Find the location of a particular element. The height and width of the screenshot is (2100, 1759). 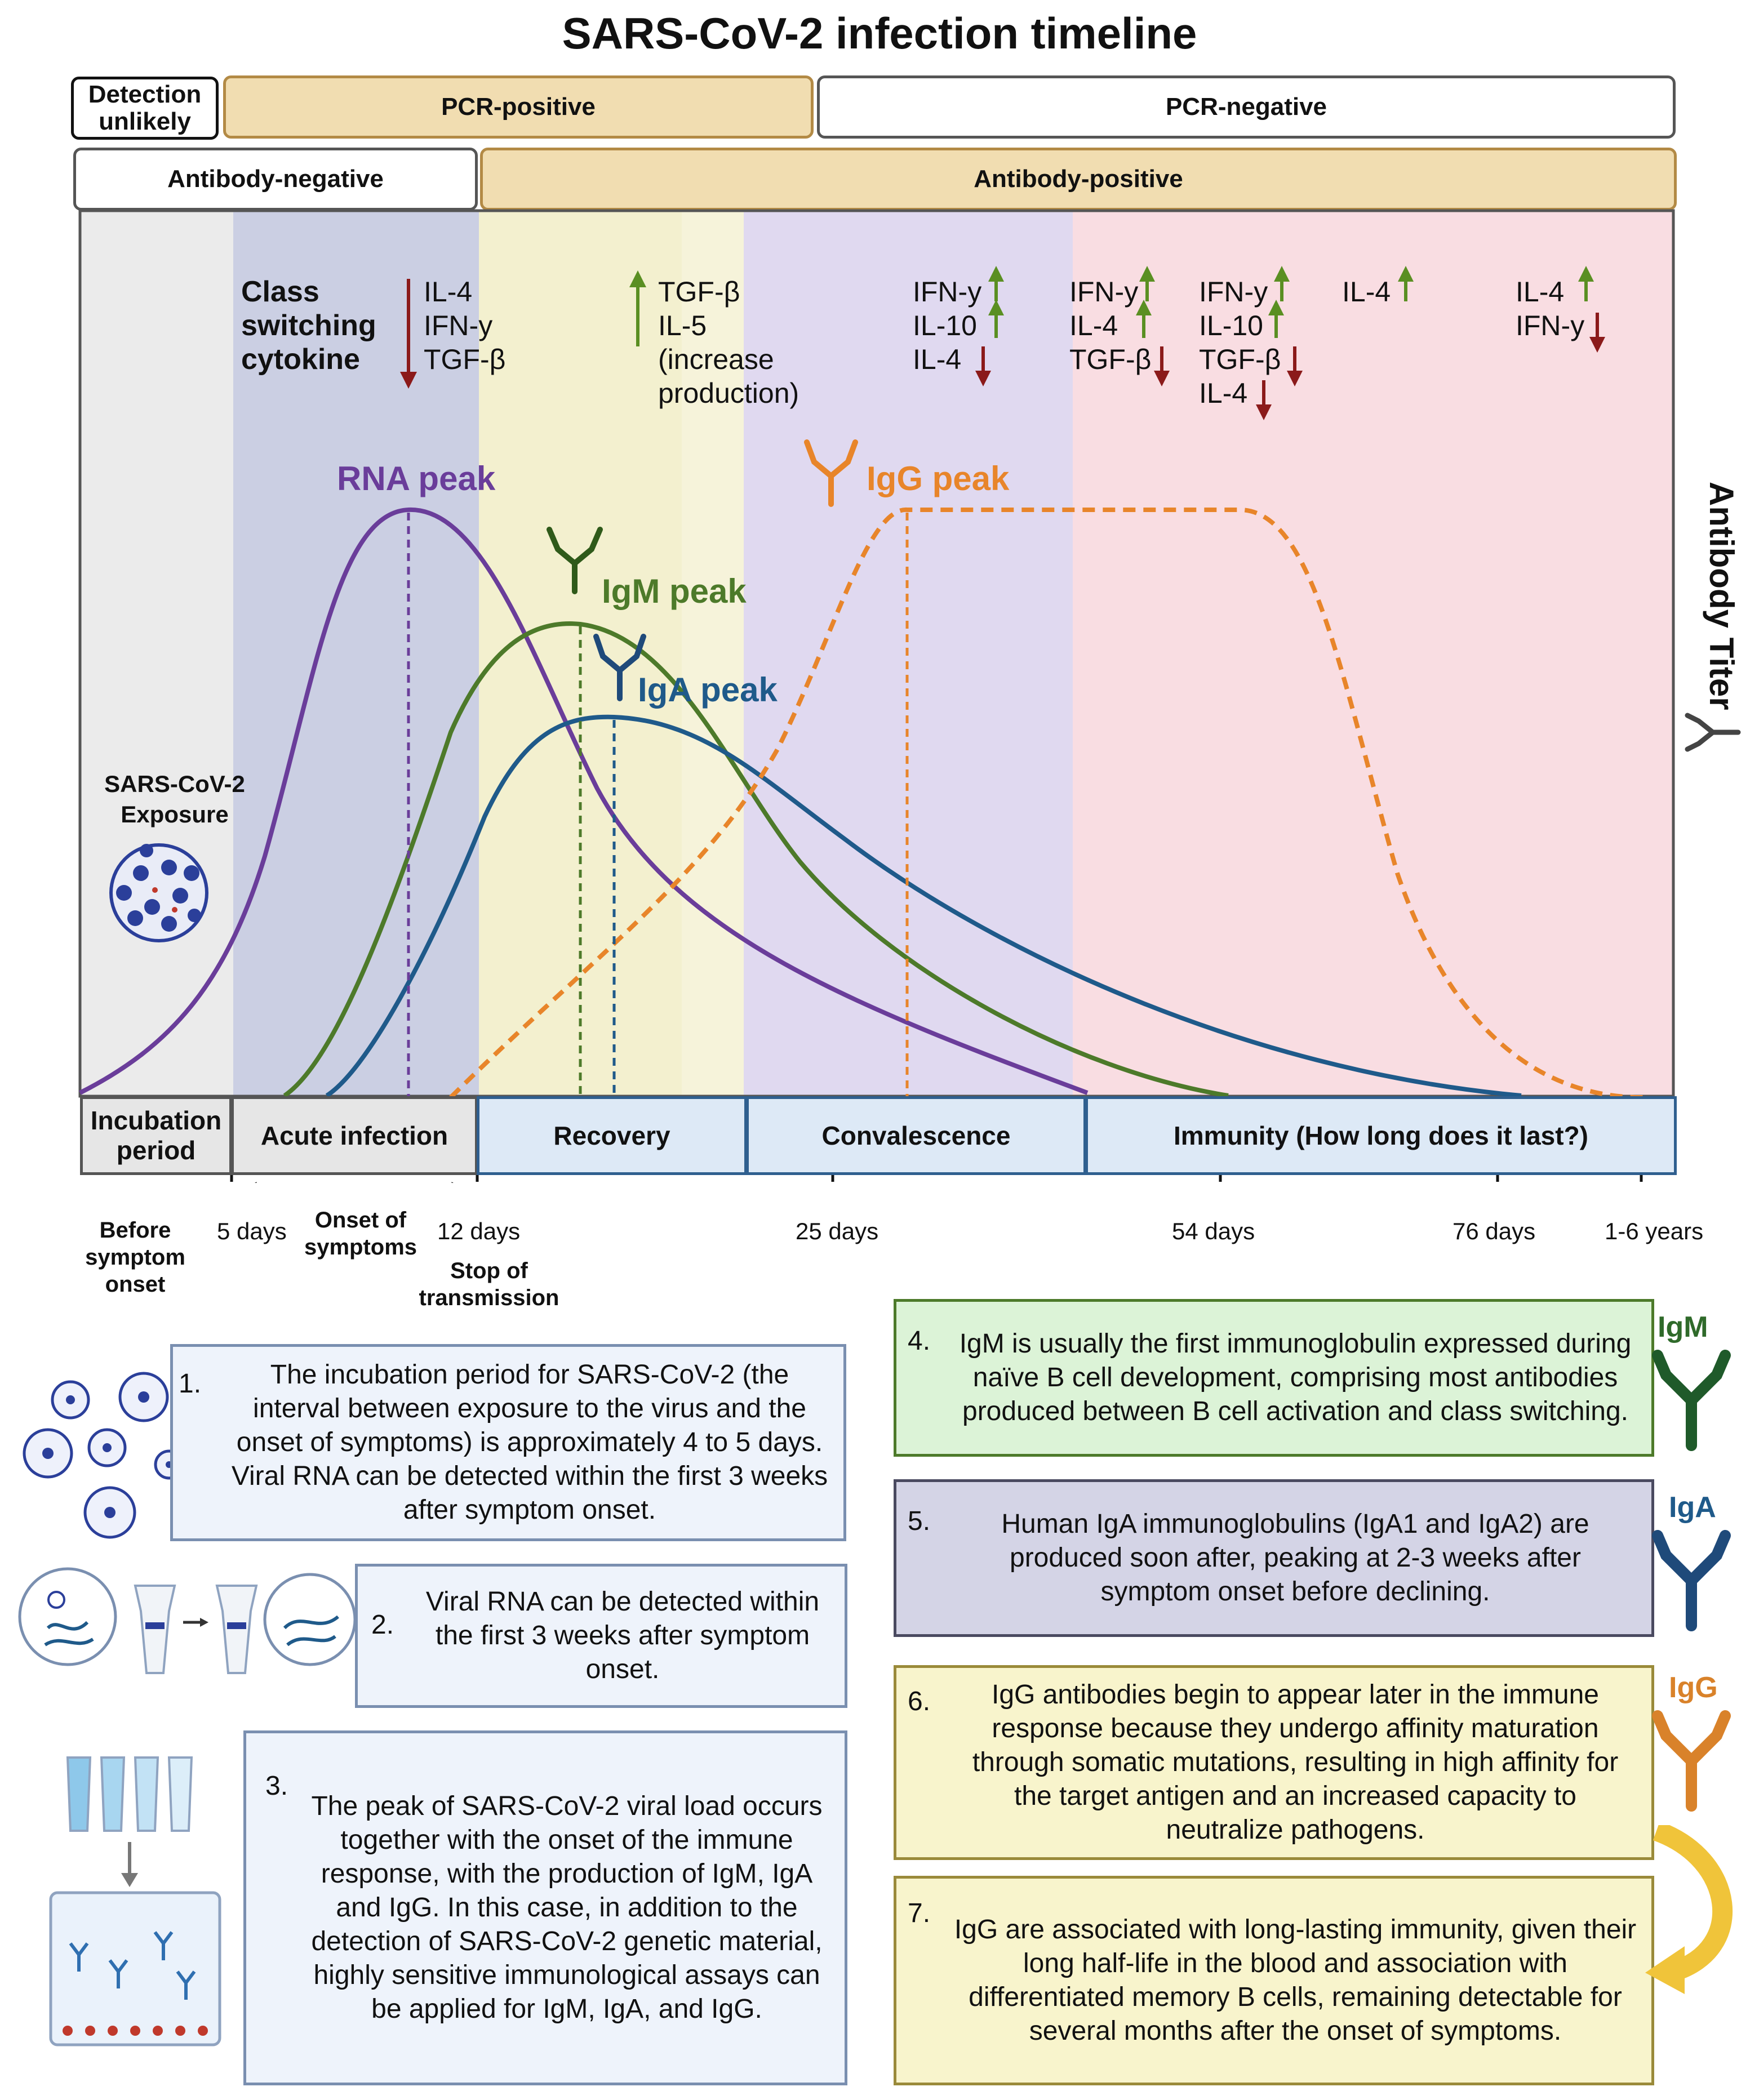

region-incubation is located at coordinates (156, 653).